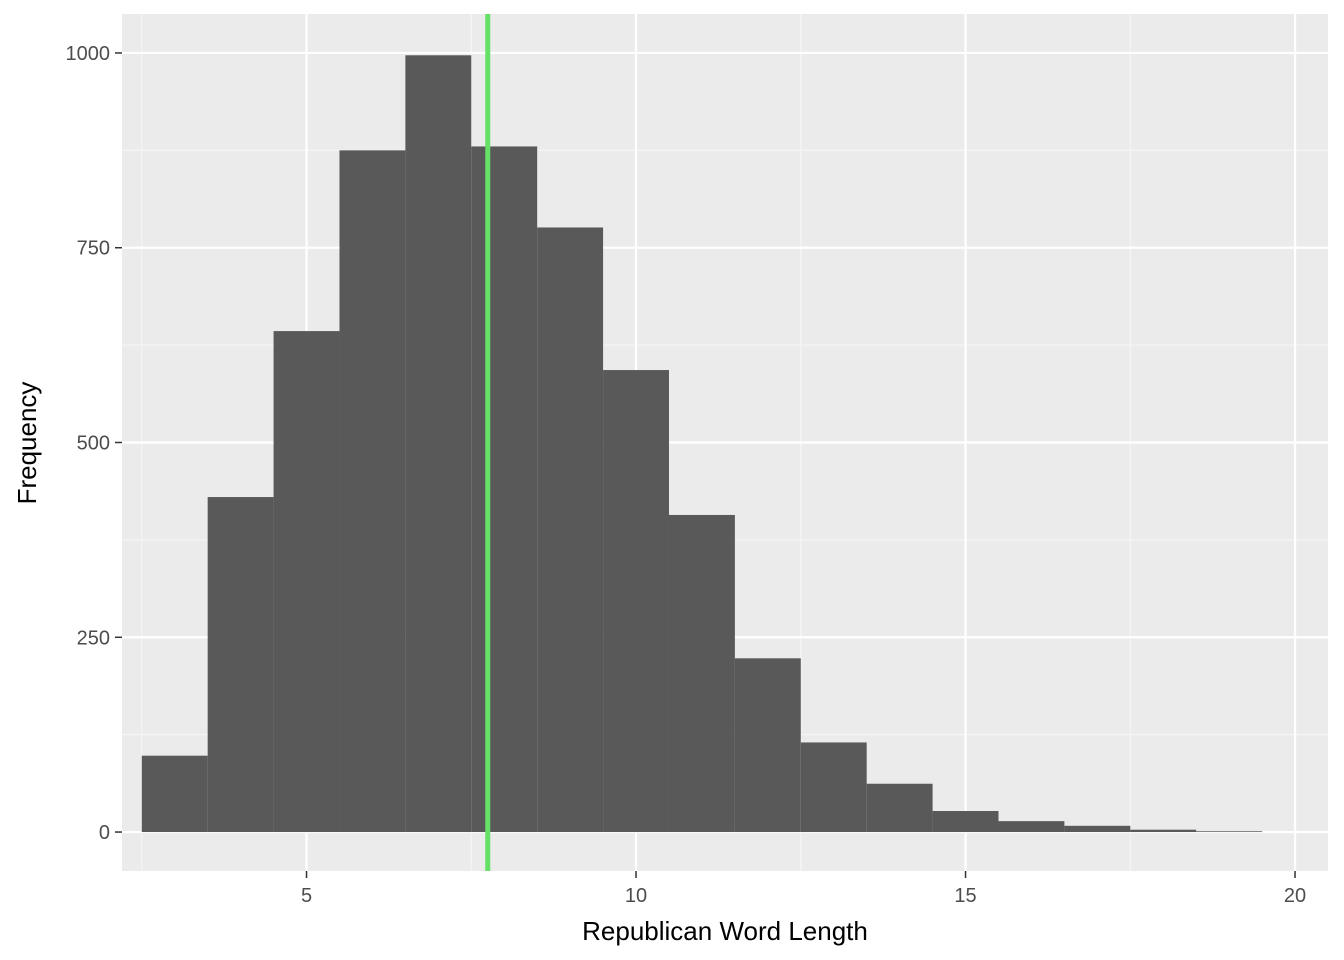 The image size is (1344, 960). Describe the element at coordinates (1295, 896) in the screenshot. I see `x-tick-label: 20` at that location.